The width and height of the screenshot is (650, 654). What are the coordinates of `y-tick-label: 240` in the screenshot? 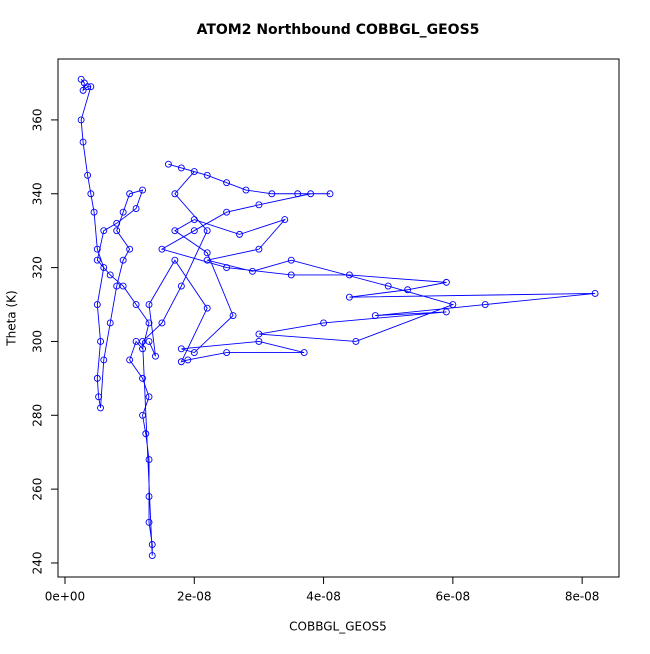 It's located at (38, 563).